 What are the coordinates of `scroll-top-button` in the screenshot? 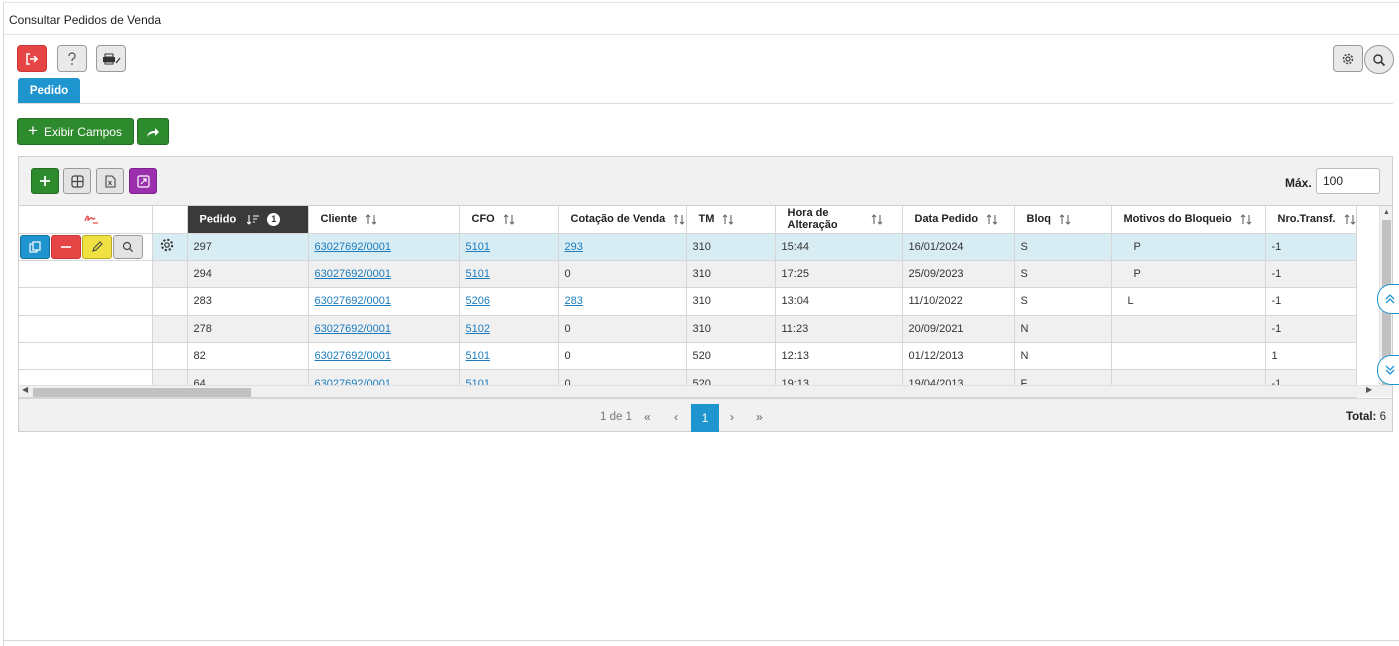 It's located at (1388, 299).